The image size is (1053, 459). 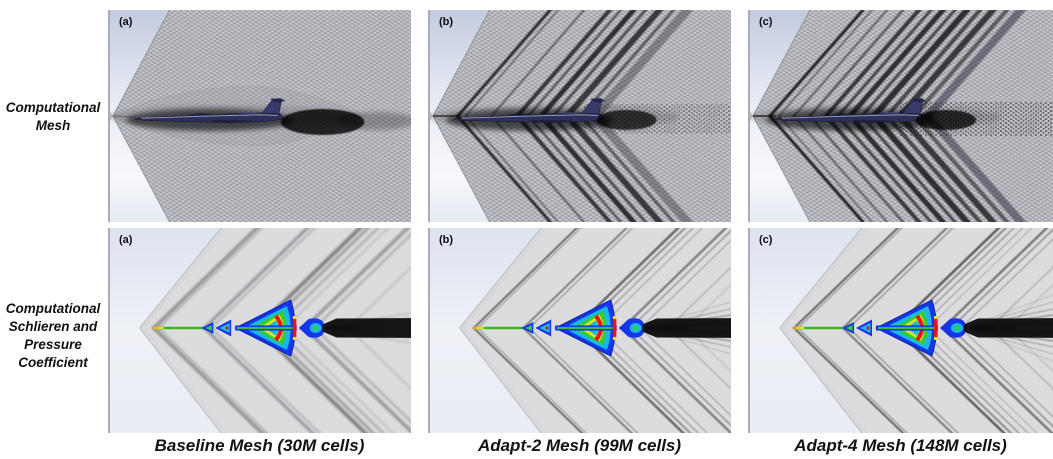 What do you see at coordinates (53, 116) in the screenshot?
I see `row-label-computational-mesh: Computational Mesh` at bounding box center [53, 116].